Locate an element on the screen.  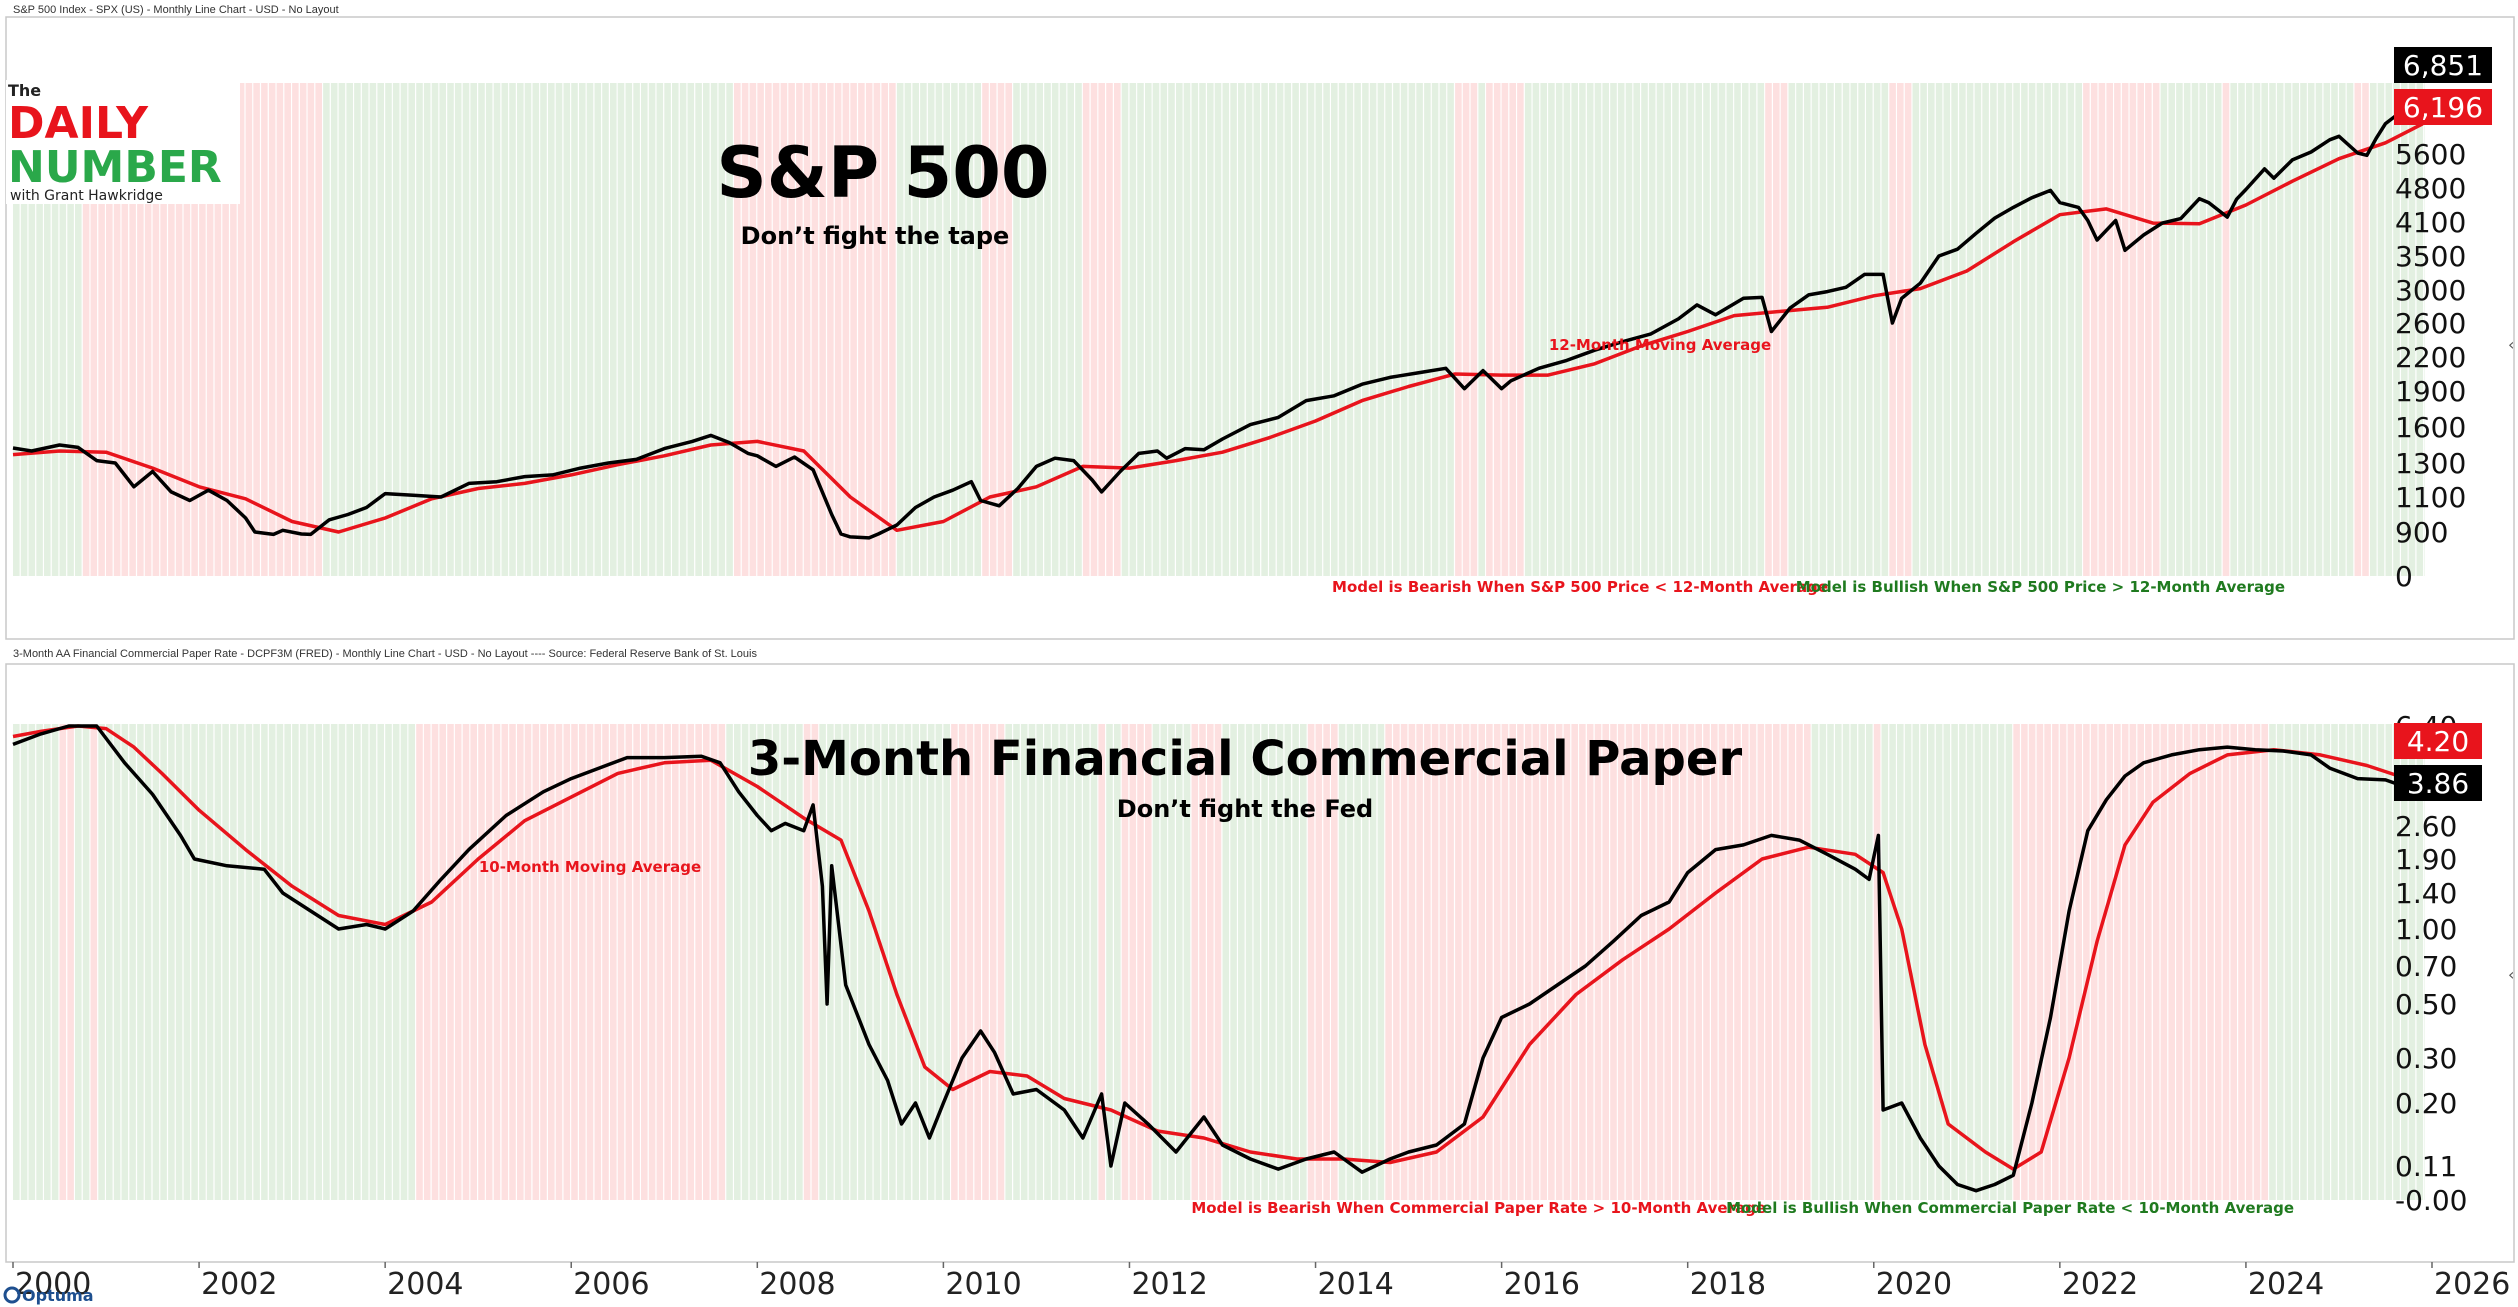
y-tick-label: 0.70 is located at coordinates (2426, 966).